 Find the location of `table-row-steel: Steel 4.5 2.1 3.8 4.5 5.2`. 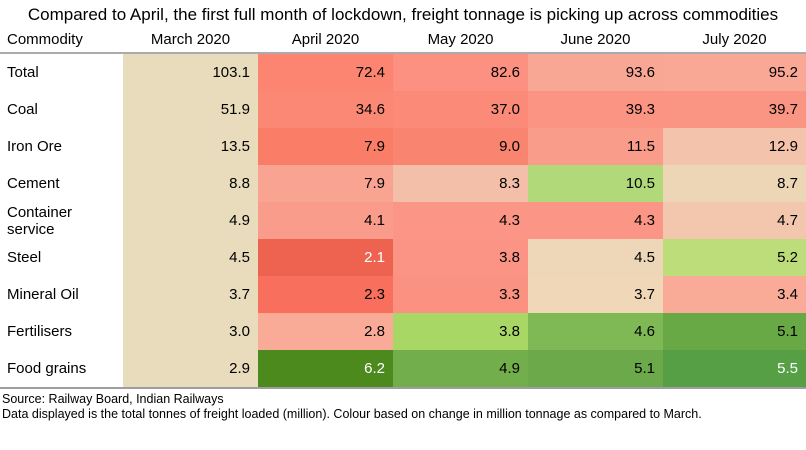

table-row-steel: Steel 4.5 2.1 3.8 4.5 5.2 is located at coordinates (403, 257).